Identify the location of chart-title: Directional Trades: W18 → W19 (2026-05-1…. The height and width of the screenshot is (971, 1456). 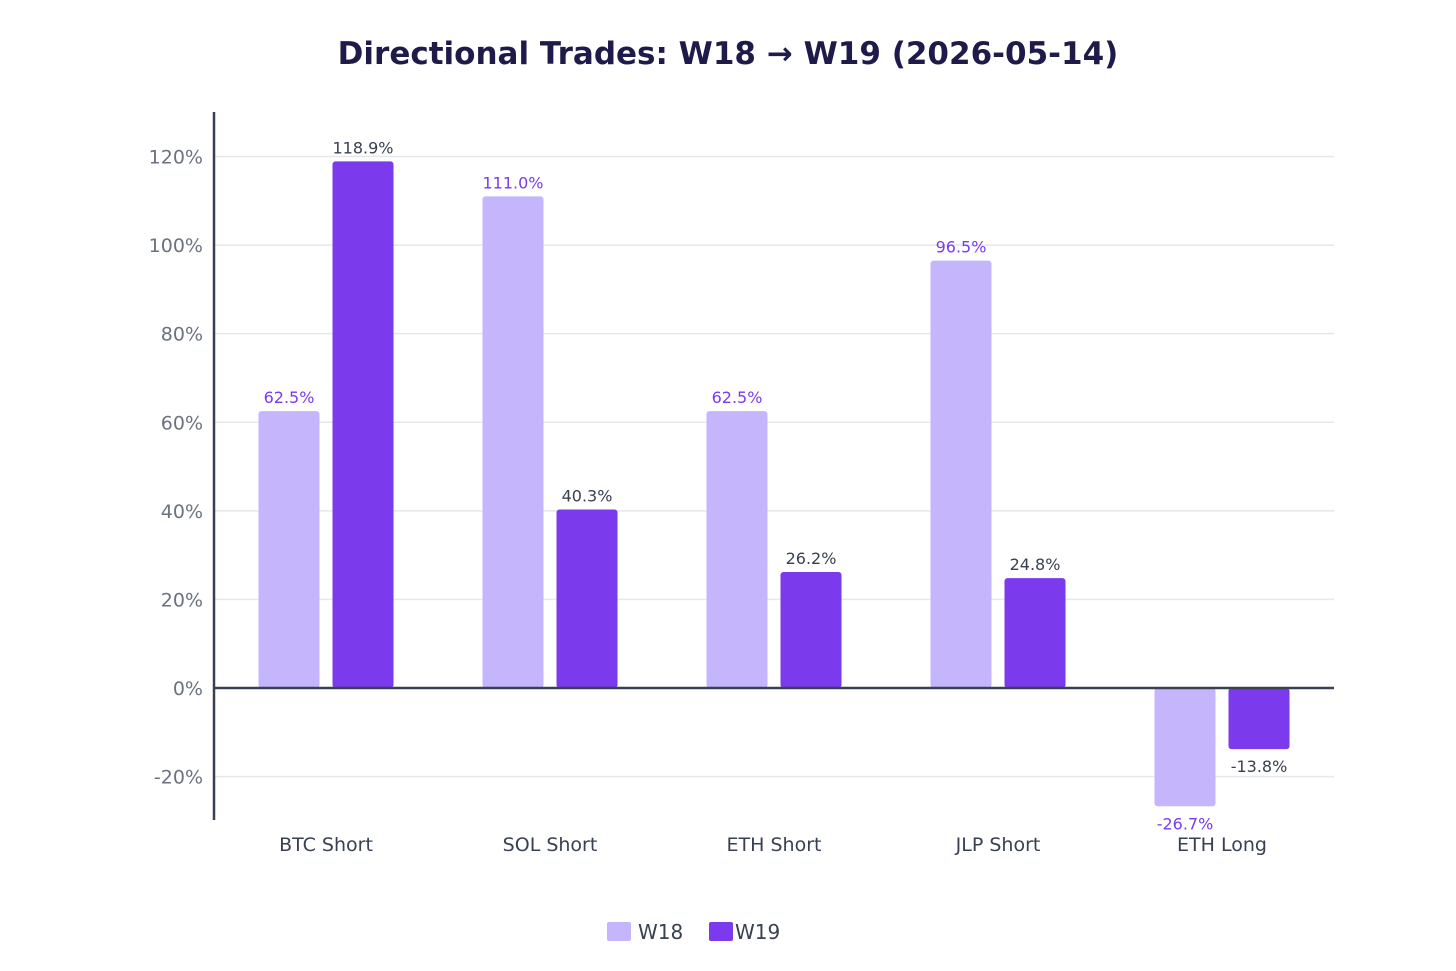
(728, 54).